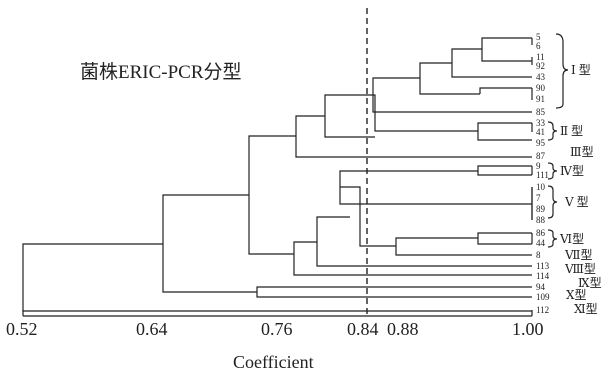  I want to click on leaf-label: 5, so click(538, 37).